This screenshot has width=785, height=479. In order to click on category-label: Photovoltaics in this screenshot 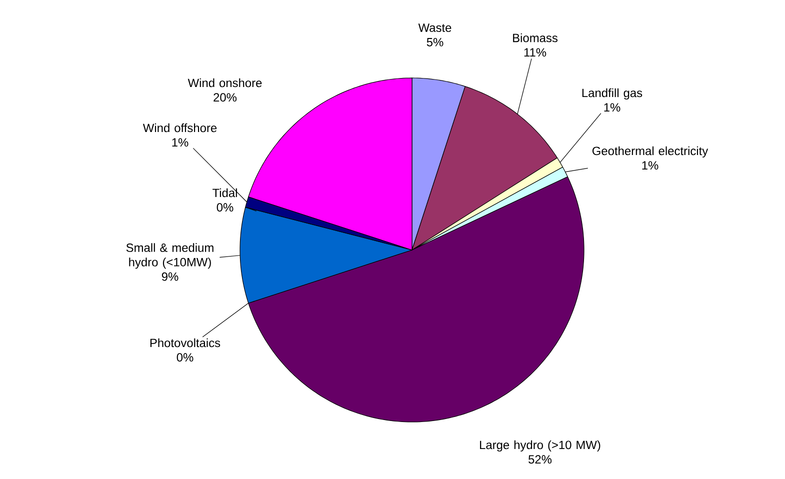, I will do `click(185, 343)`.